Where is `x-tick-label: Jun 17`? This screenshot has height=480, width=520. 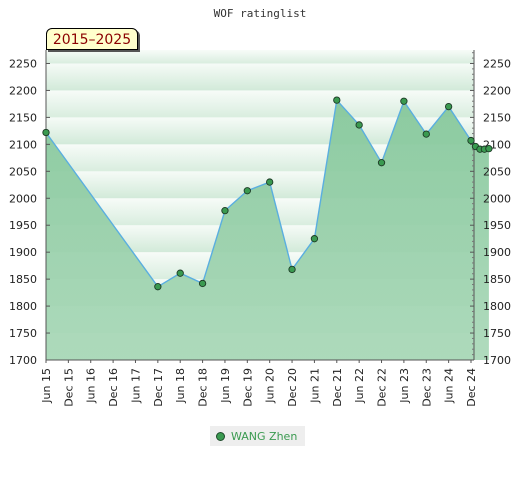 x-tick-label: Jun 17 is located at coordinates (135, 386).